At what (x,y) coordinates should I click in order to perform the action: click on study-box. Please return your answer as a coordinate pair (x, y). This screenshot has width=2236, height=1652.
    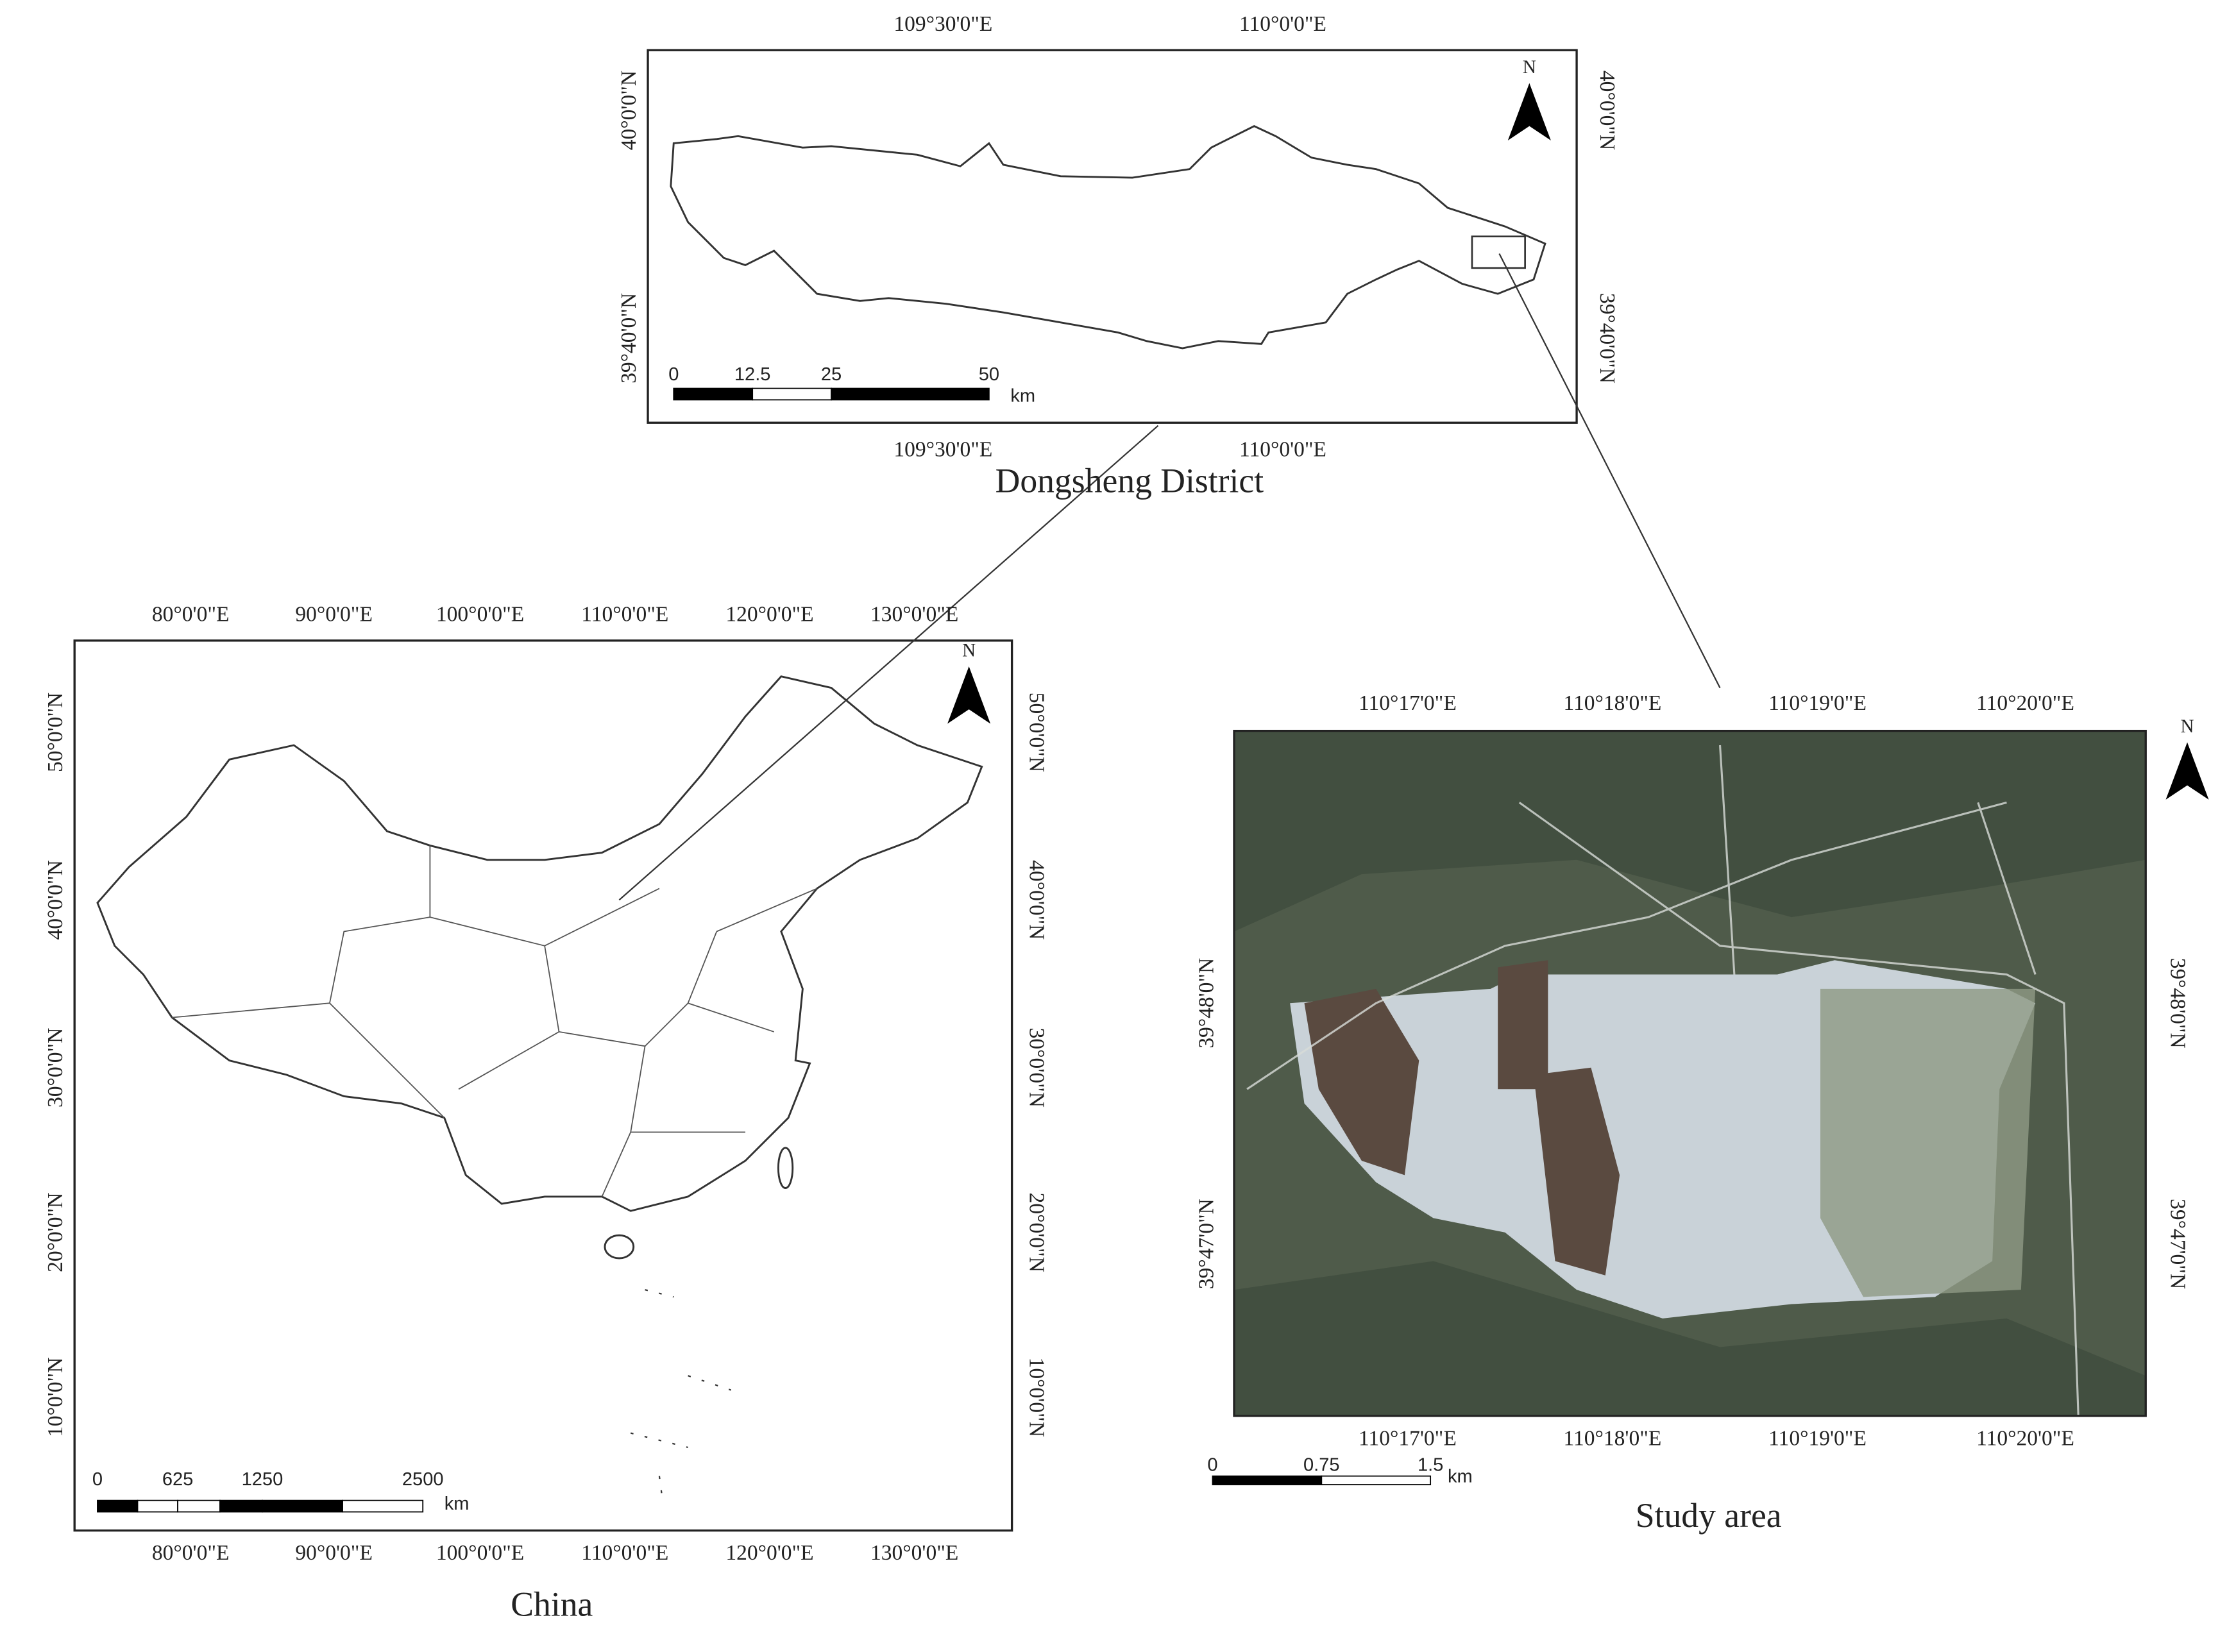
    Looking at the image, I should click on (1499, 252).